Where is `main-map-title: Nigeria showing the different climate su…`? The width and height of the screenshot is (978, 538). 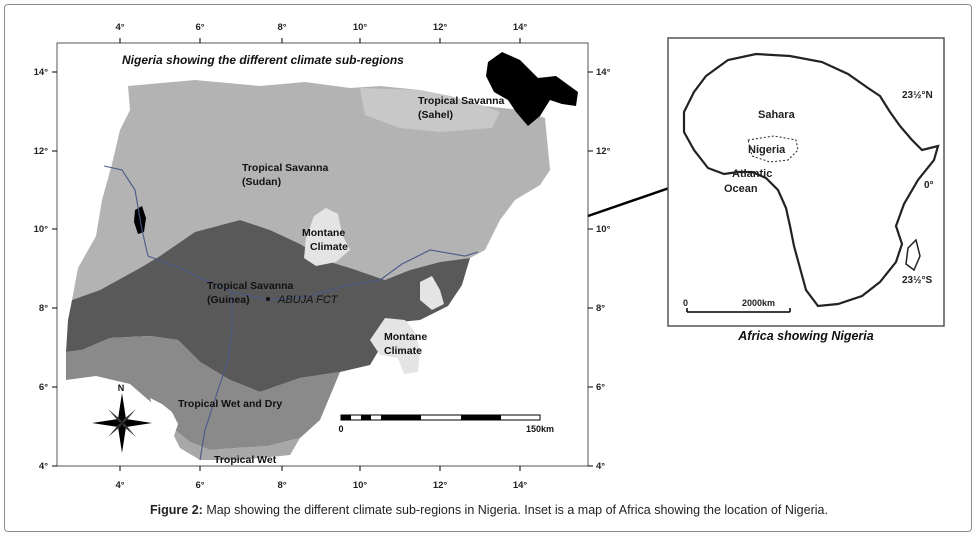
main-map-title: Nigeria showing the different climate su… is located at coordinates (263, 60).